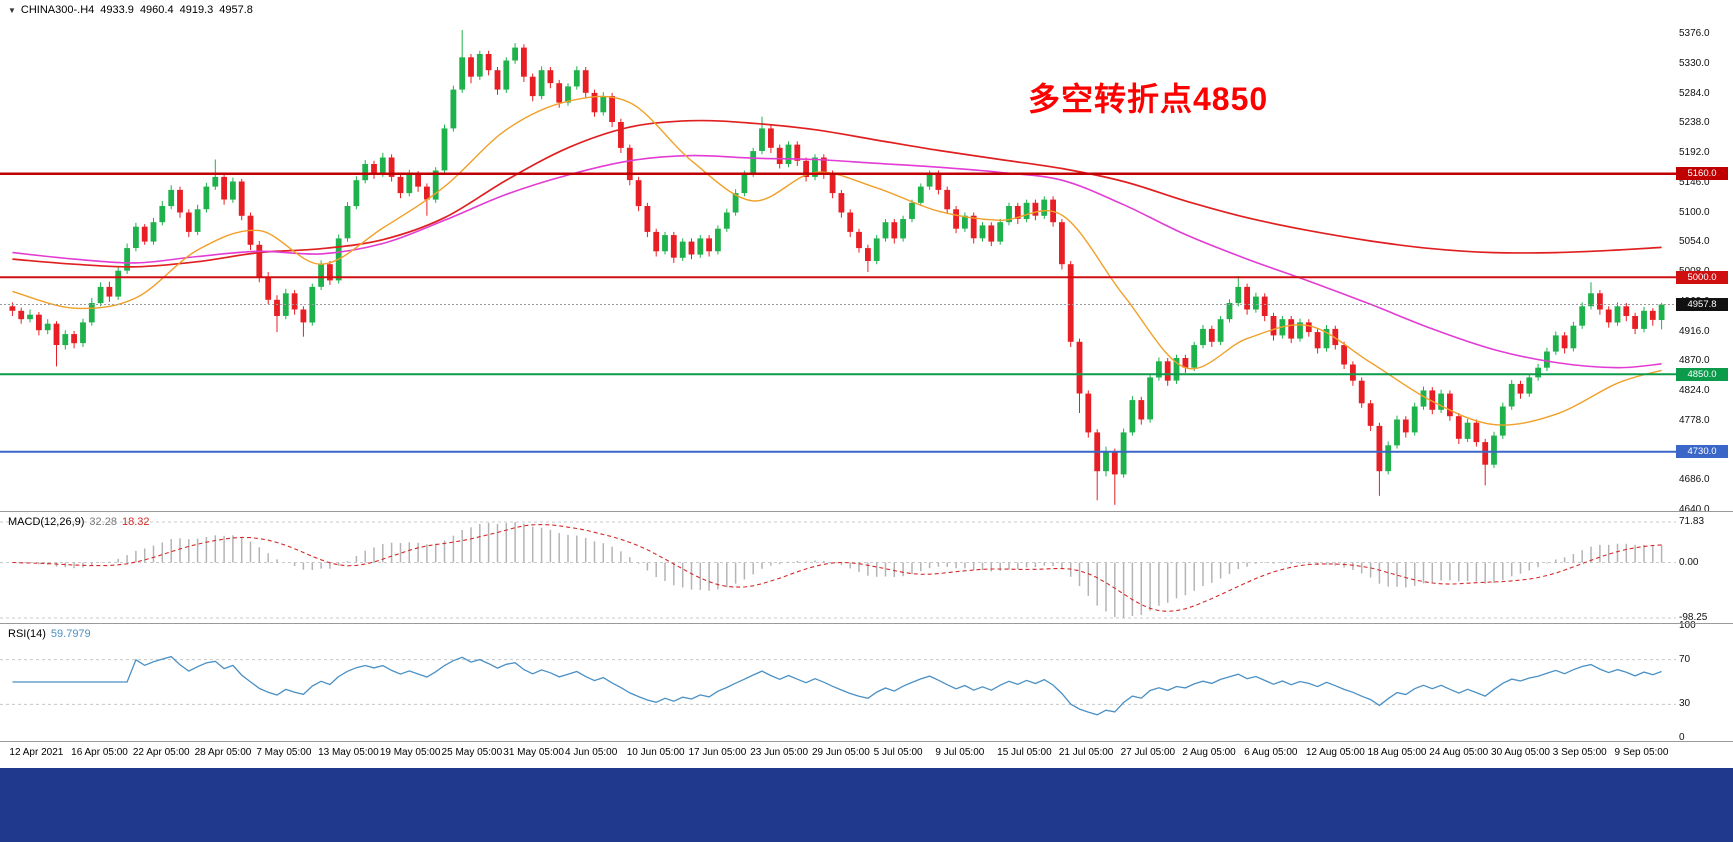  Describe the element at coordinates (866, 741) in the screenshot. I see `panel-separator` at that location.